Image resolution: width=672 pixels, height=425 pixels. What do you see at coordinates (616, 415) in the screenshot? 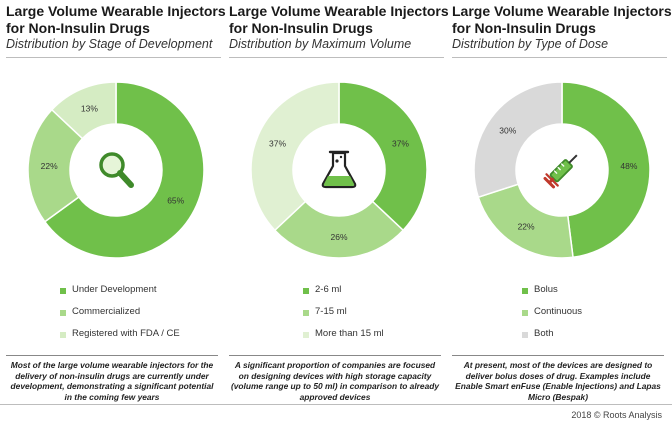
I see `copyright-footer: 2018 © Roots Analysis` at bounding box center [616, 415].